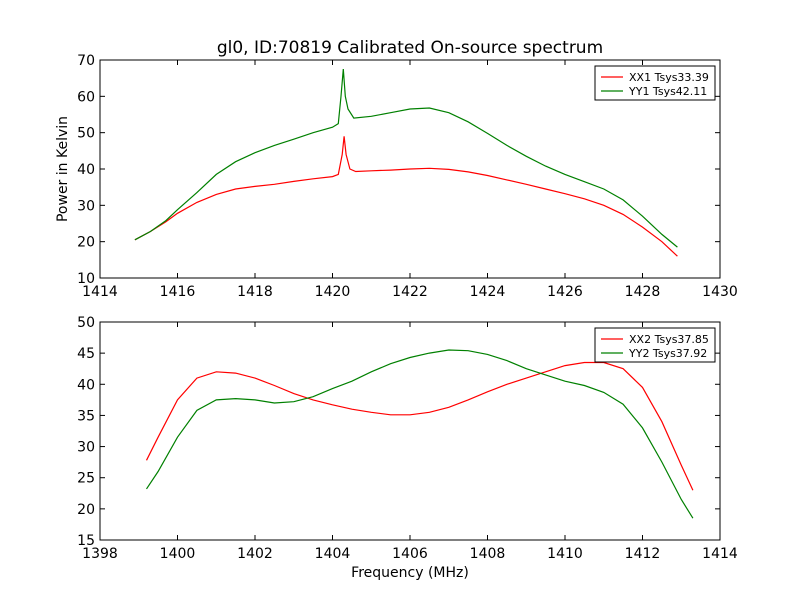  What do you see at coordinates (410, 573) in the screenshot?
I see `x-axis-label-bottom: Frequency (MHz)` at bounding box center [410, 573].